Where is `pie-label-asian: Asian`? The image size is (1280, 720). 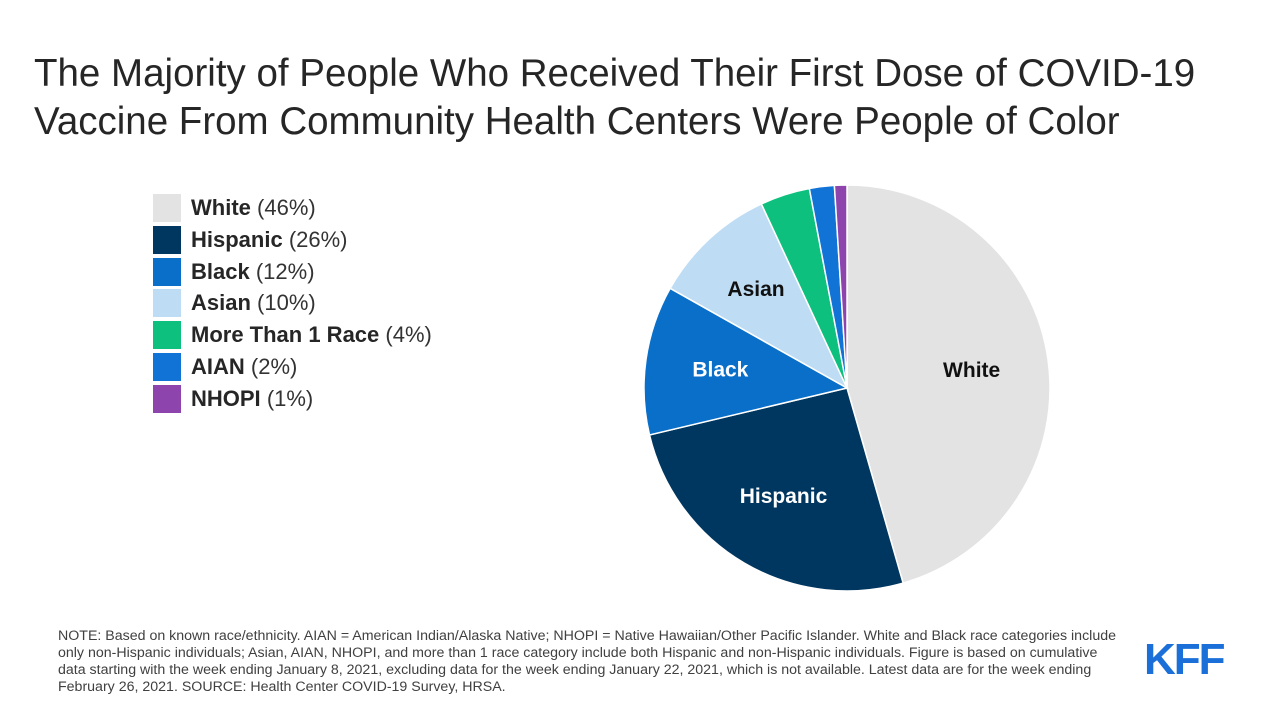
pie-label-asian: Asian is located at coordinates (755, 289).